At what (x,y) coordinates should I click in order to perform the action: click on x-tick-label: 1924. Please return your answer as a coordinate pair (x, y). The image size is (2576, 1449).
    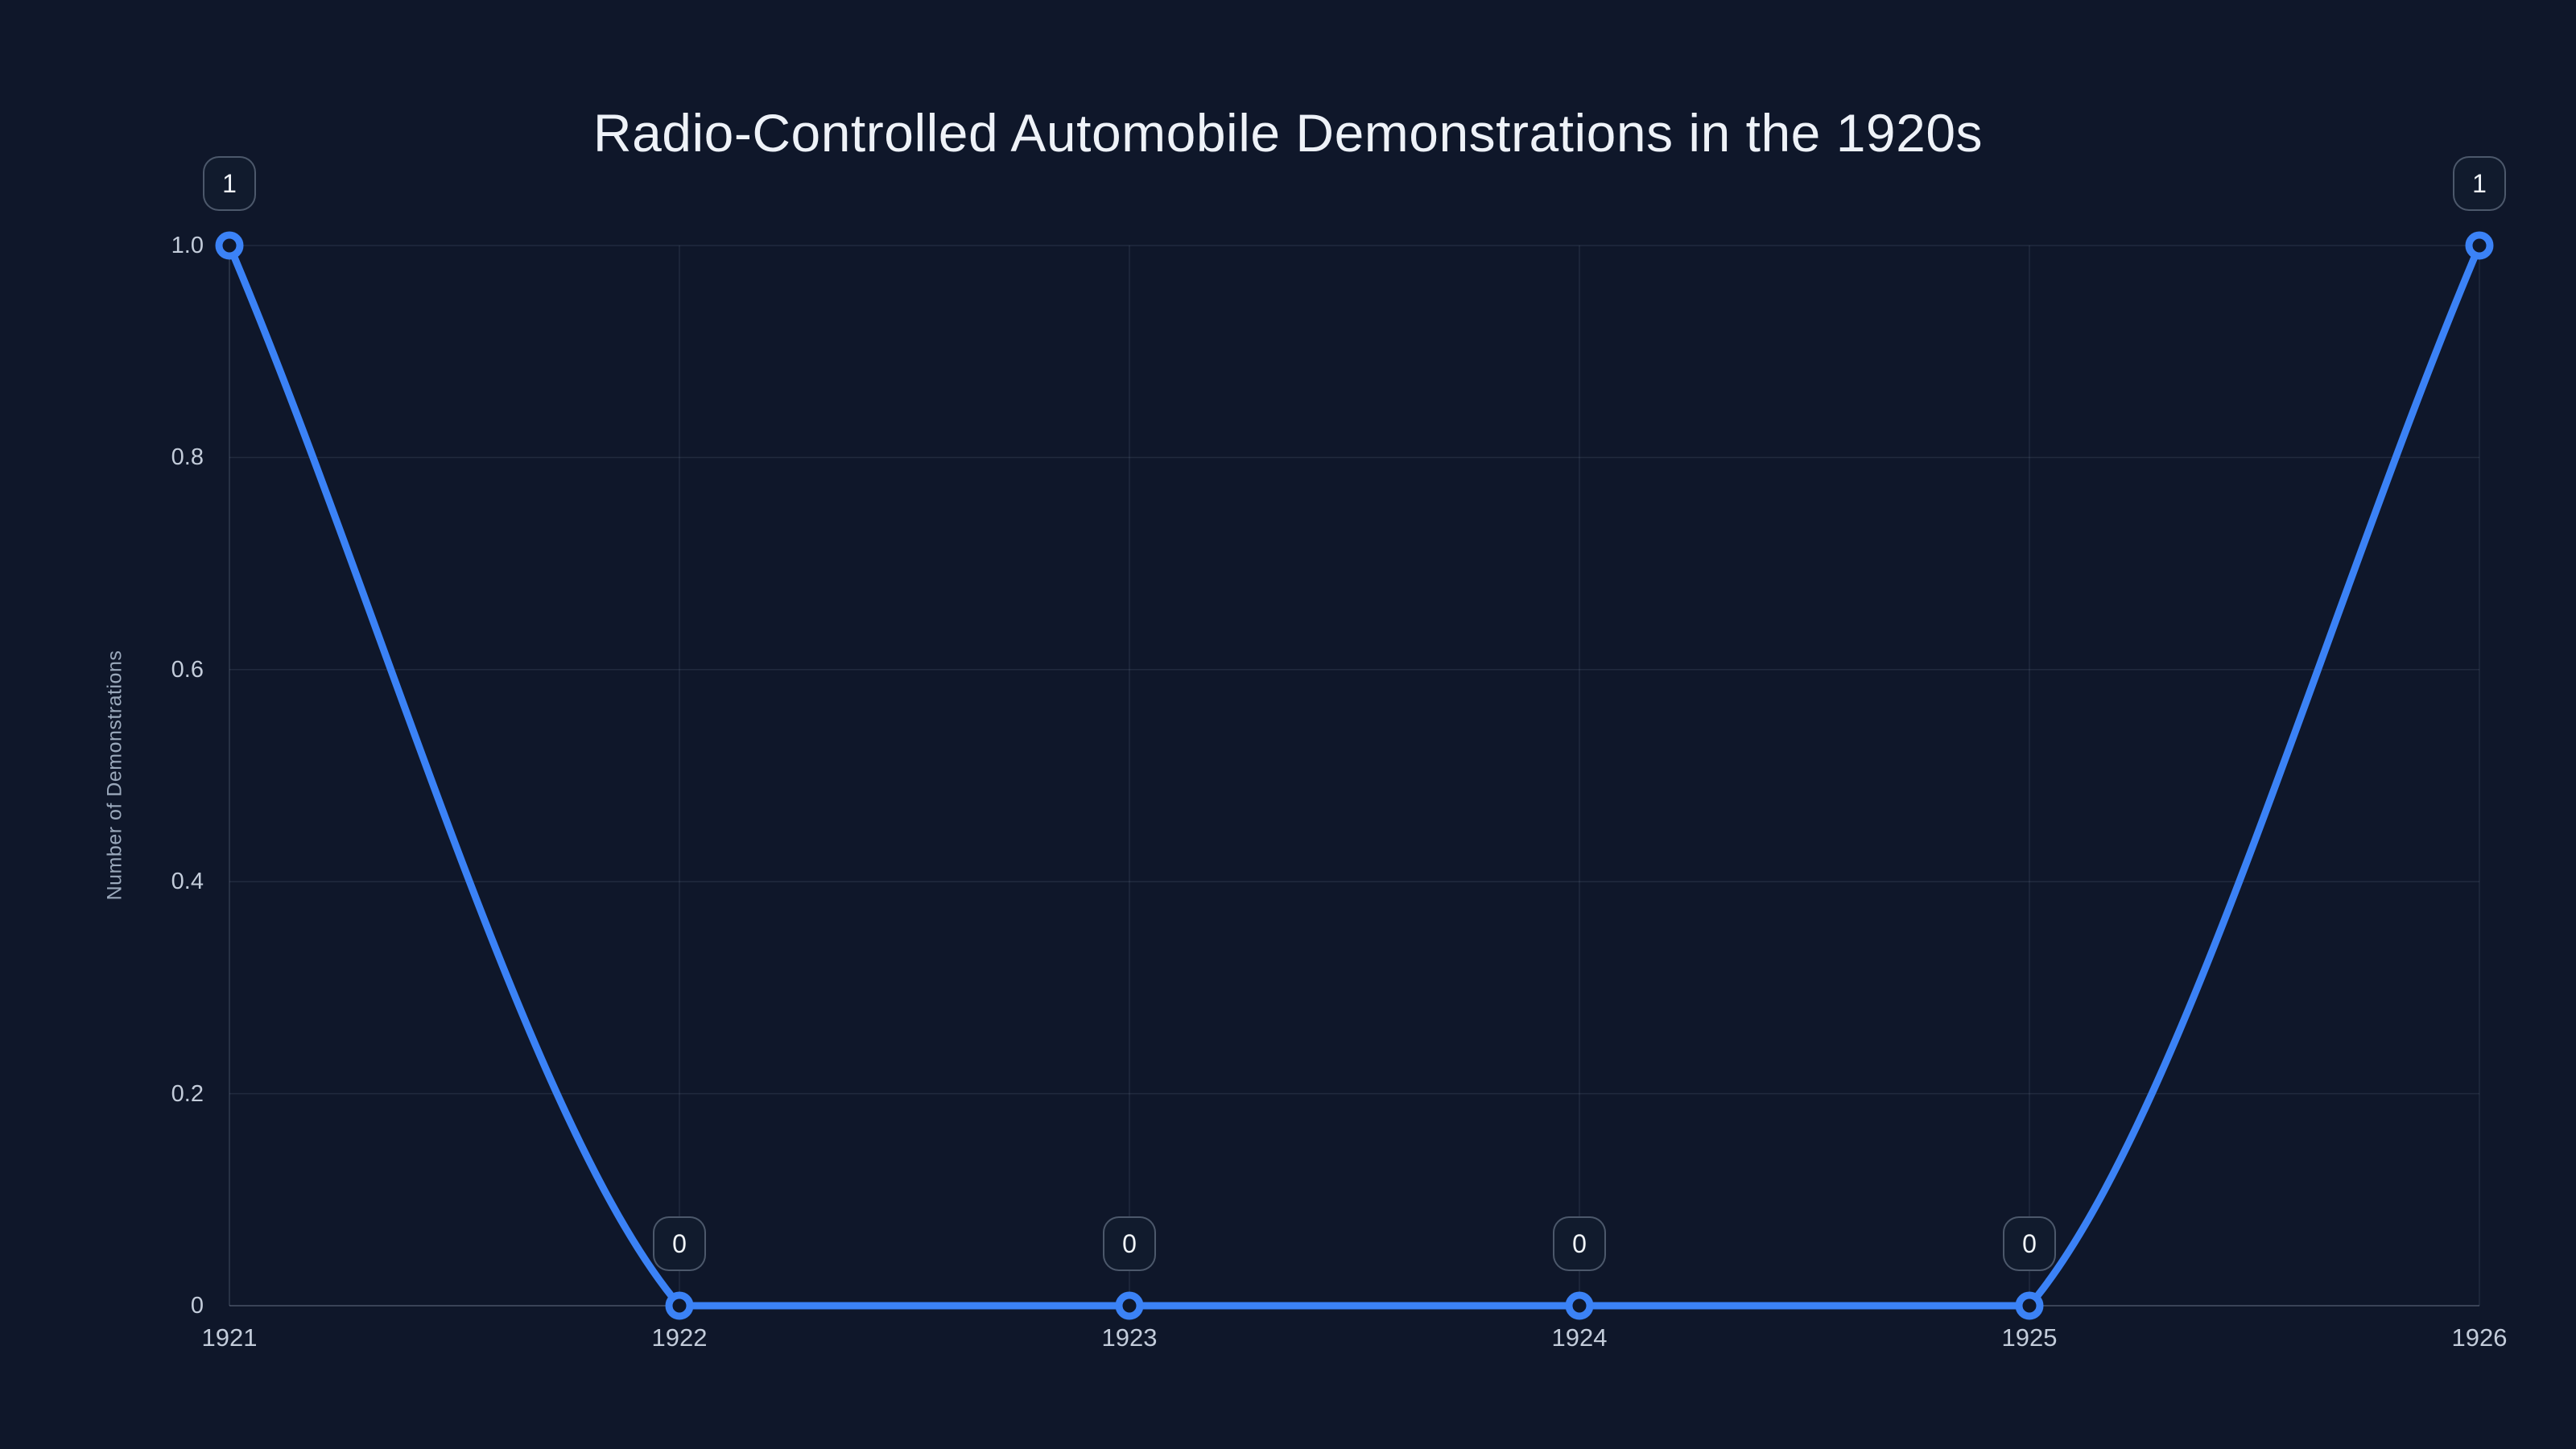
    Looking at the image, I should click on (1579, 1337).